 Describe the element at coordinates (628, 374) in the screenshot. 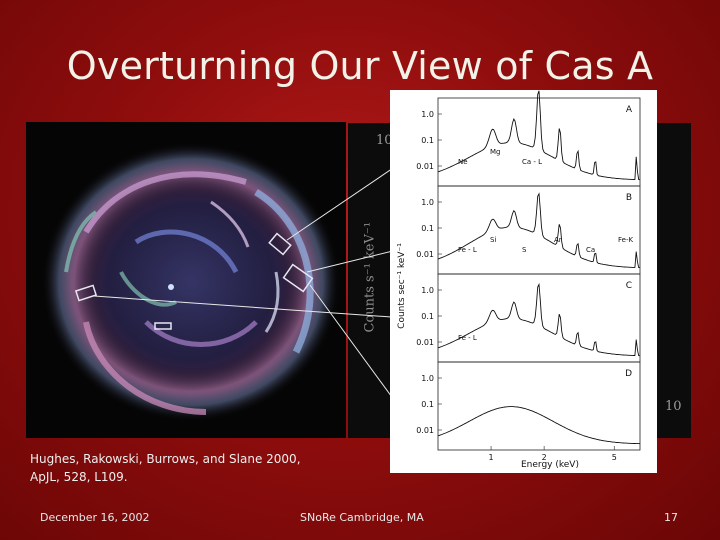

I see `panel-letter-d: D` at that location.